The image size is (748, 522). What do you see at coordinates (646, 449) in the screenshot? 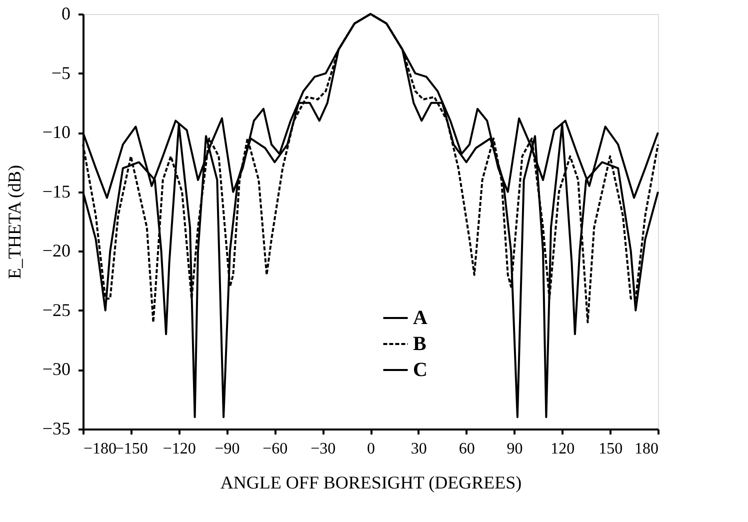
I see `x-tick-label: 180` at bounding box center [646, 449].